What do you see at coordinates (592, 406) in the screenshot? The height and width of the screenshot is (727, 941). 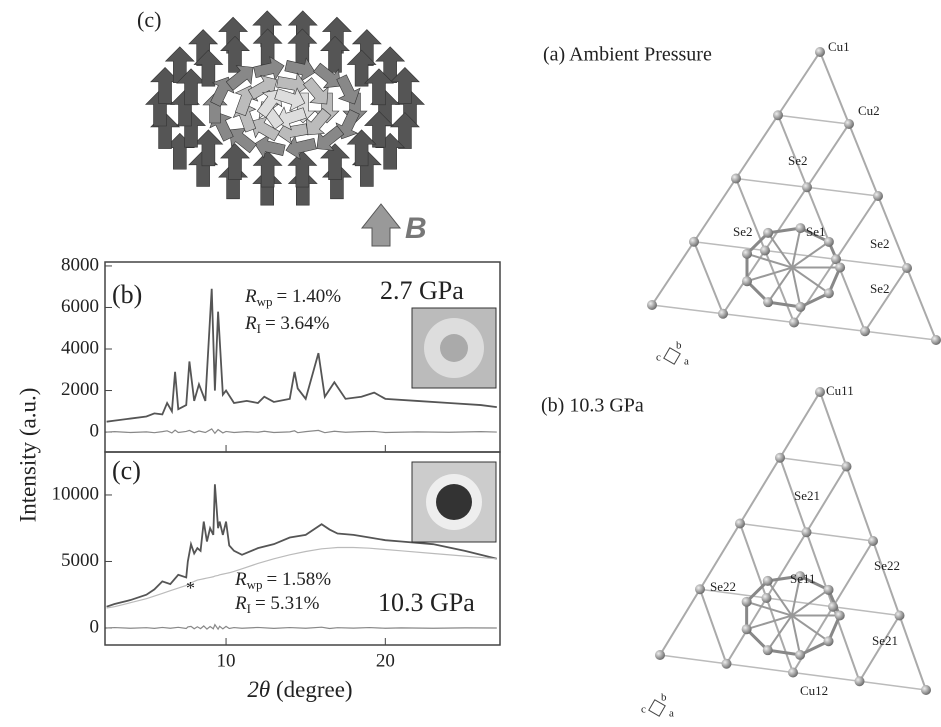 I see `structure-title: (b) 10.3 GPa` at bounding box center [592, 406].